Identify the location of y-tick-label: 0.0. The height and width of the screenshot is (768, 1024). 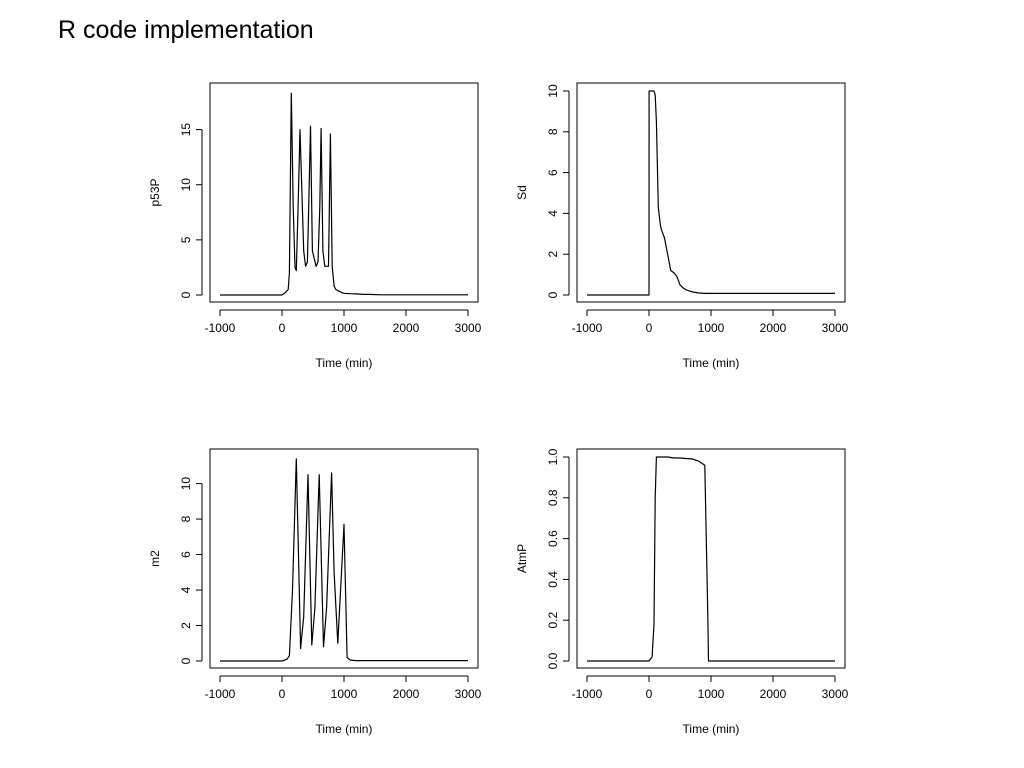
(553, 660).